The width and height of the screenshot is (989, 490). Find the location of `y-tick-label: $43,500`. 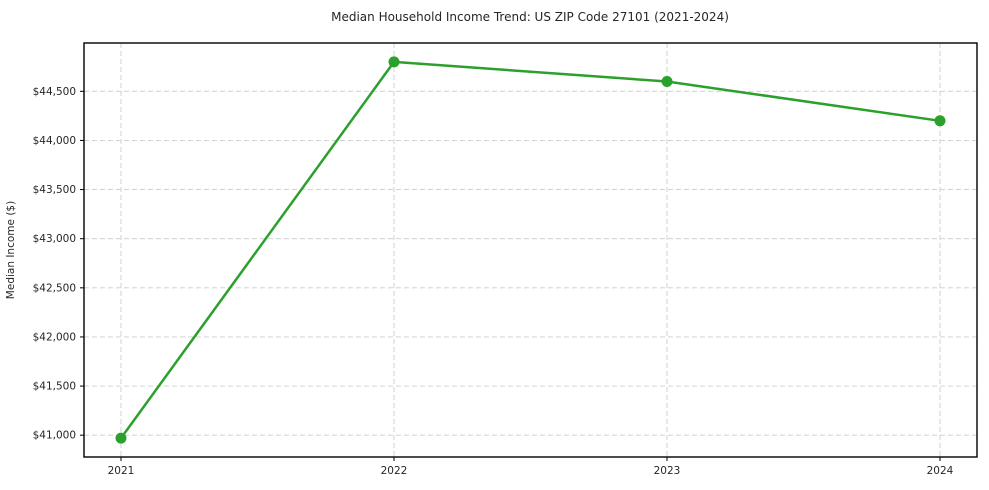

y-tick-label: $43,500 is located at coordinates (54, 190).